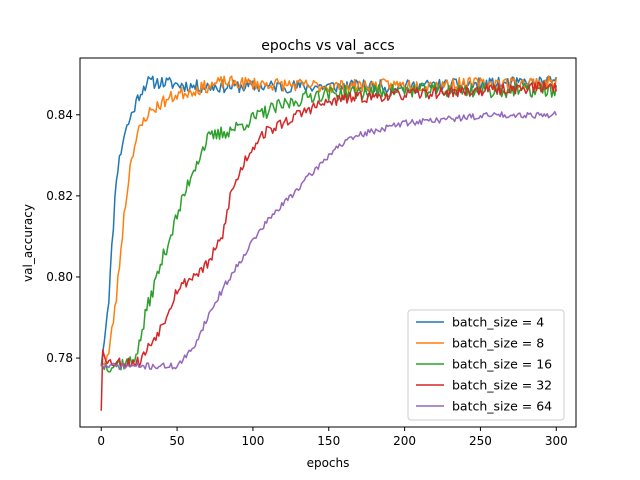 This screenshot has height=480, width=640. Describe the element at coordinates (502, 385) in the screenshot. I see `legend-label: batch_size = 32` at that location.